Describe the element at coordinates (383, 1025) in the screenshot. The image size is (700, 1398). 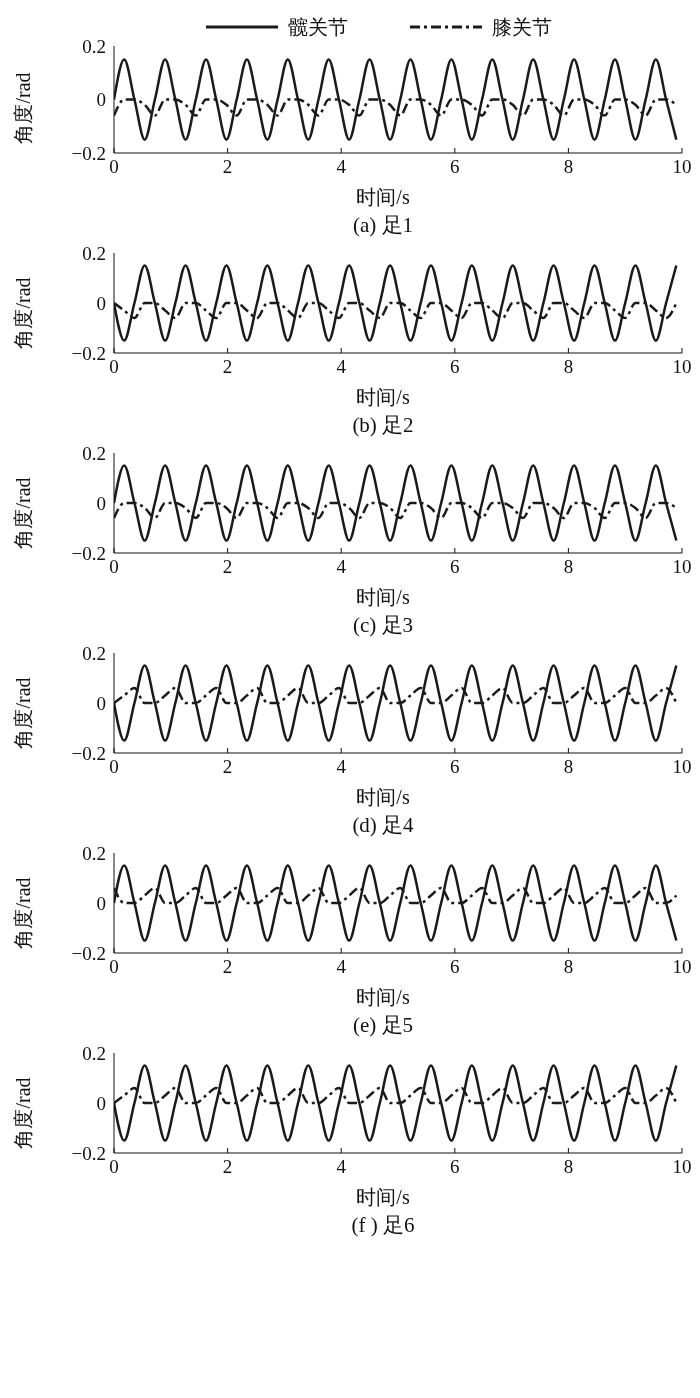
I see `text: (e) 足5` at that location.